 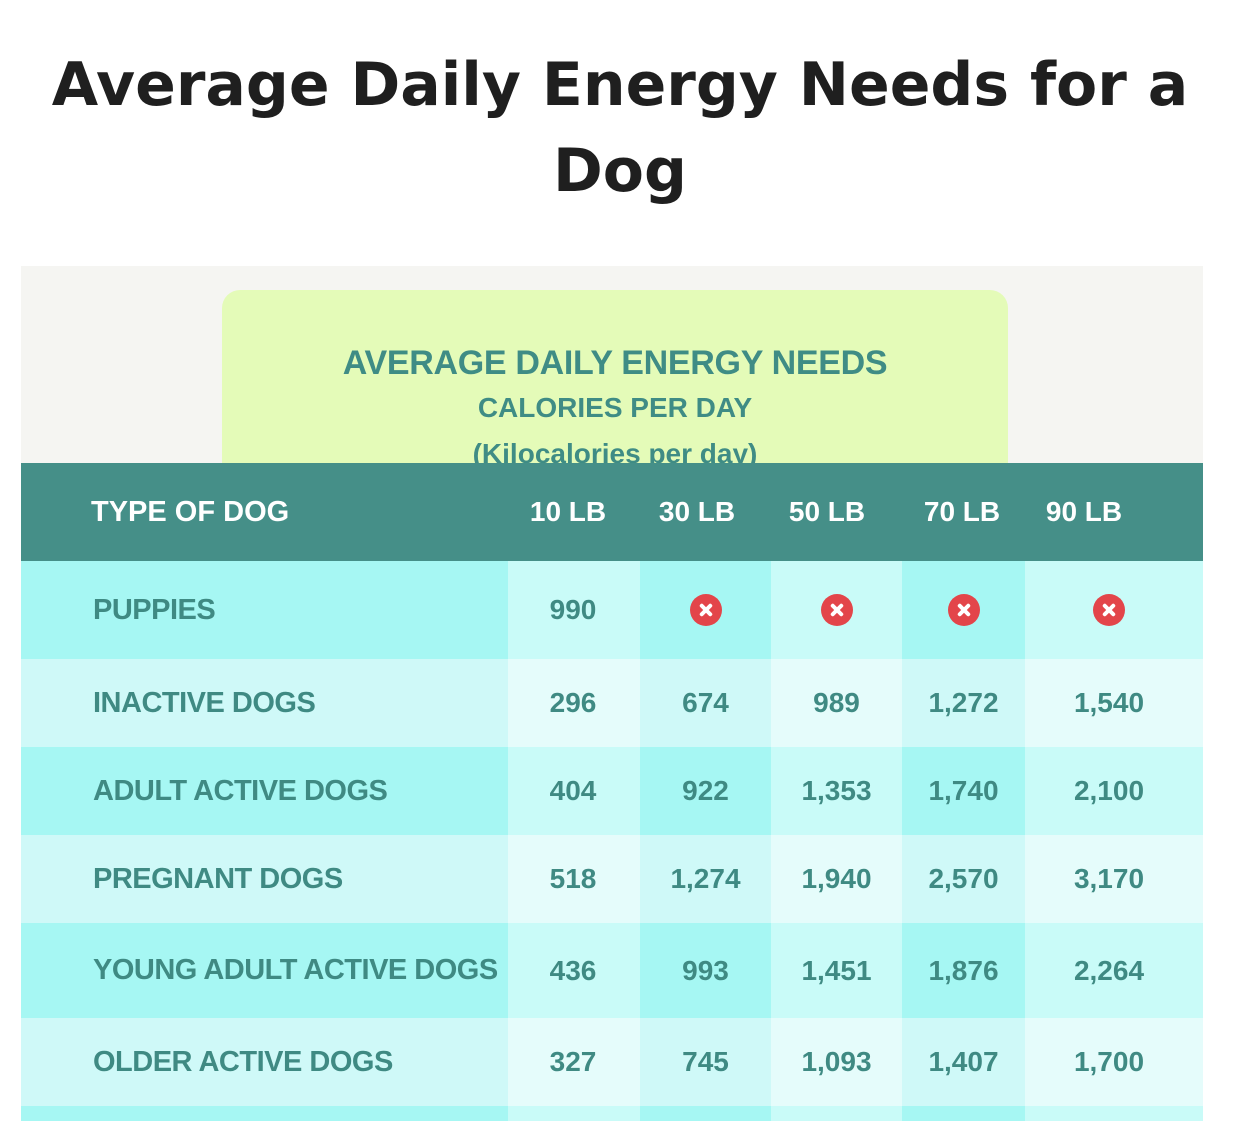 I want to click on cell-10-lb: 404, so click(x=574, y=791).